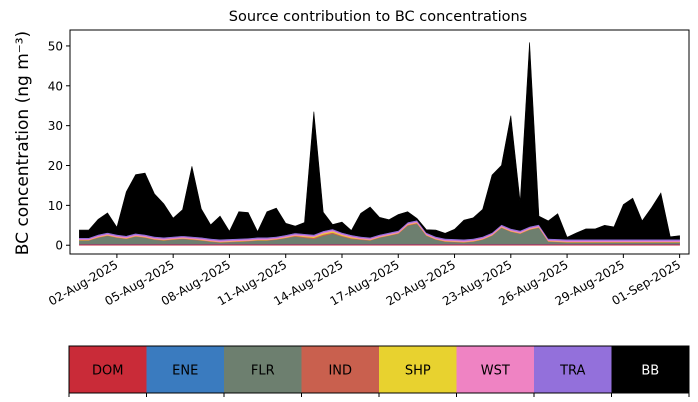 This screenshot has width=698, height=402. Describe the element at coordinates (55, 126) in the screenshot. I see `y-tick-label: 30` at that location.